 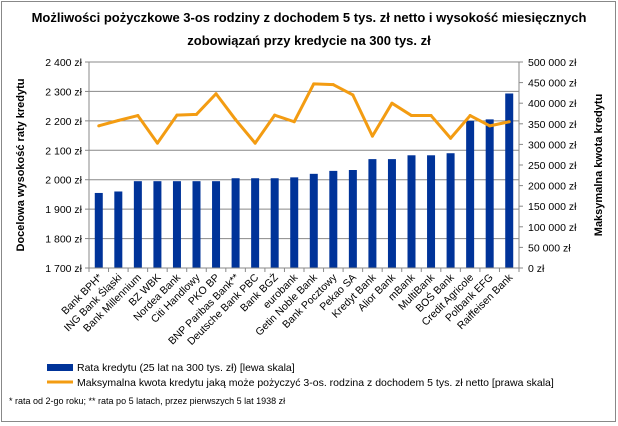 I want to click on y-left-tick-label: 1 800 zł, so click(x=63, y=240).